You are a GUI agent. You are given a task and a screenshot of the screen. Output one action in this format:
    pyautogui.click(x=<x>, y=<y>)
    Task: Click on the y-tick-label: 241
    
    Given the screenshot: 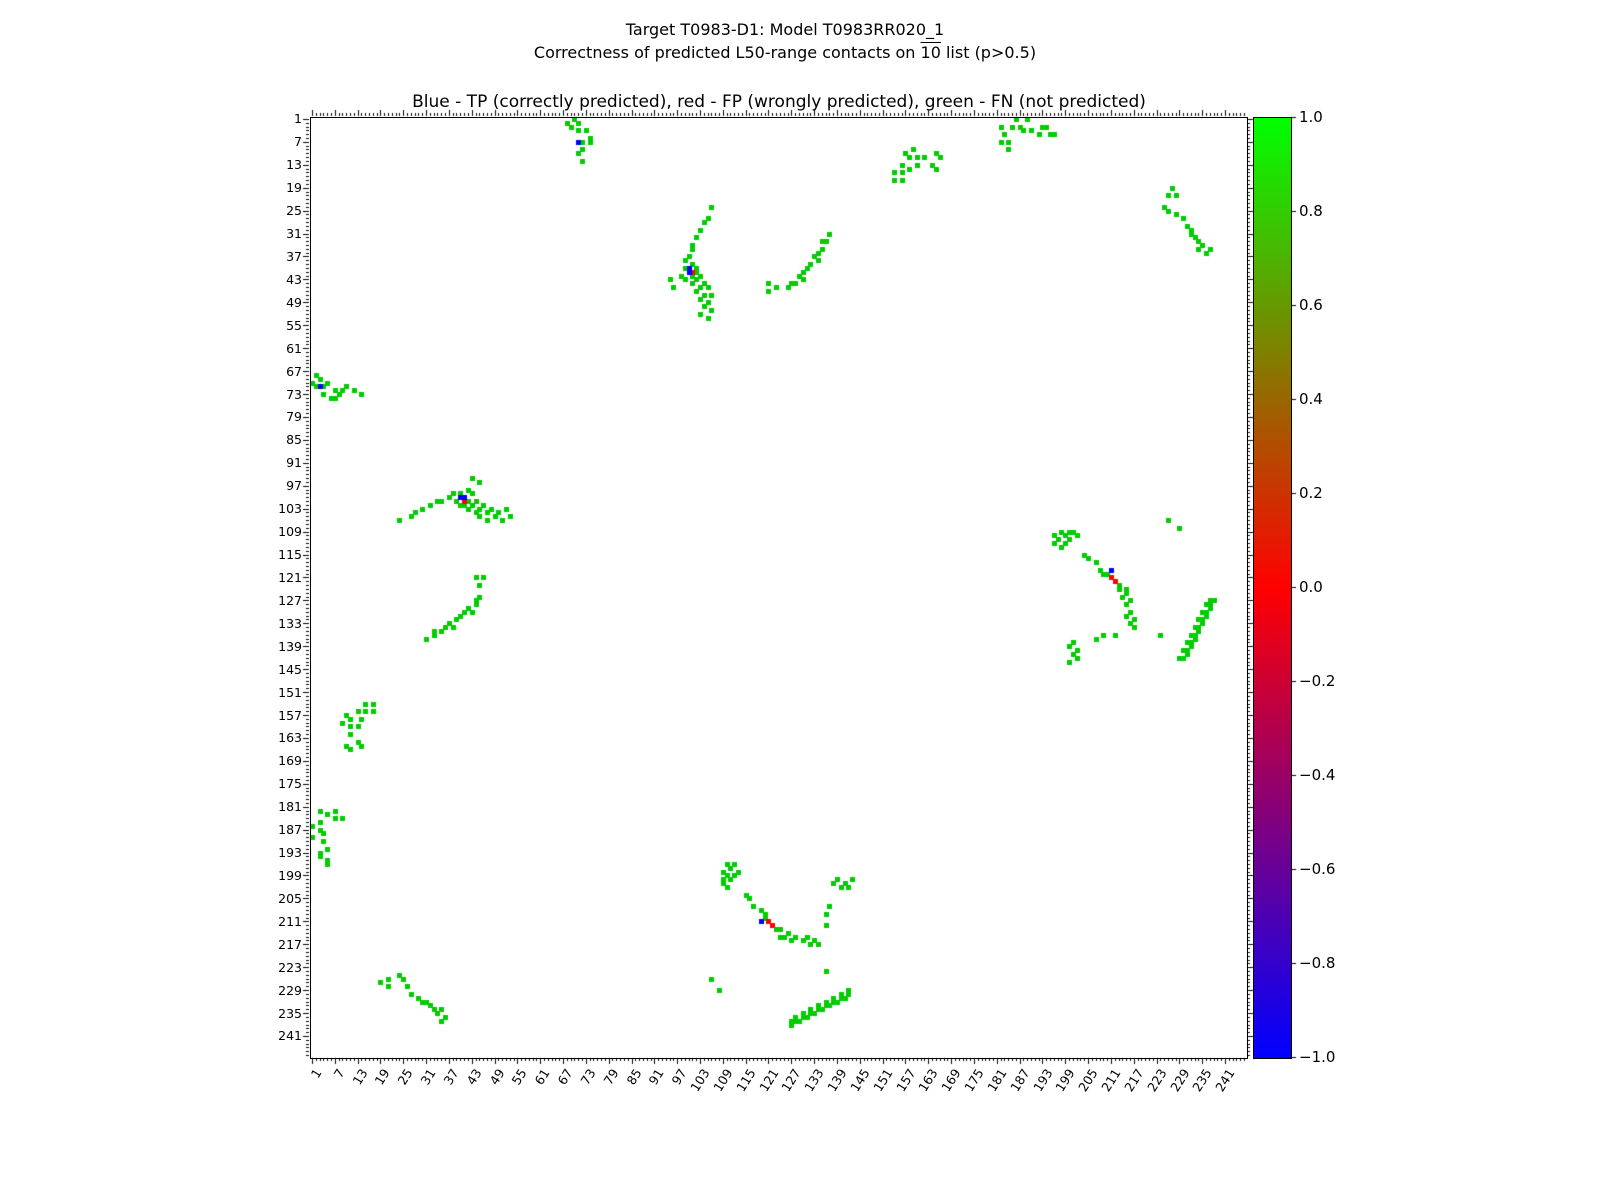 What is the action you would take?
    pyautogui.click(x=290, y=1036)
    